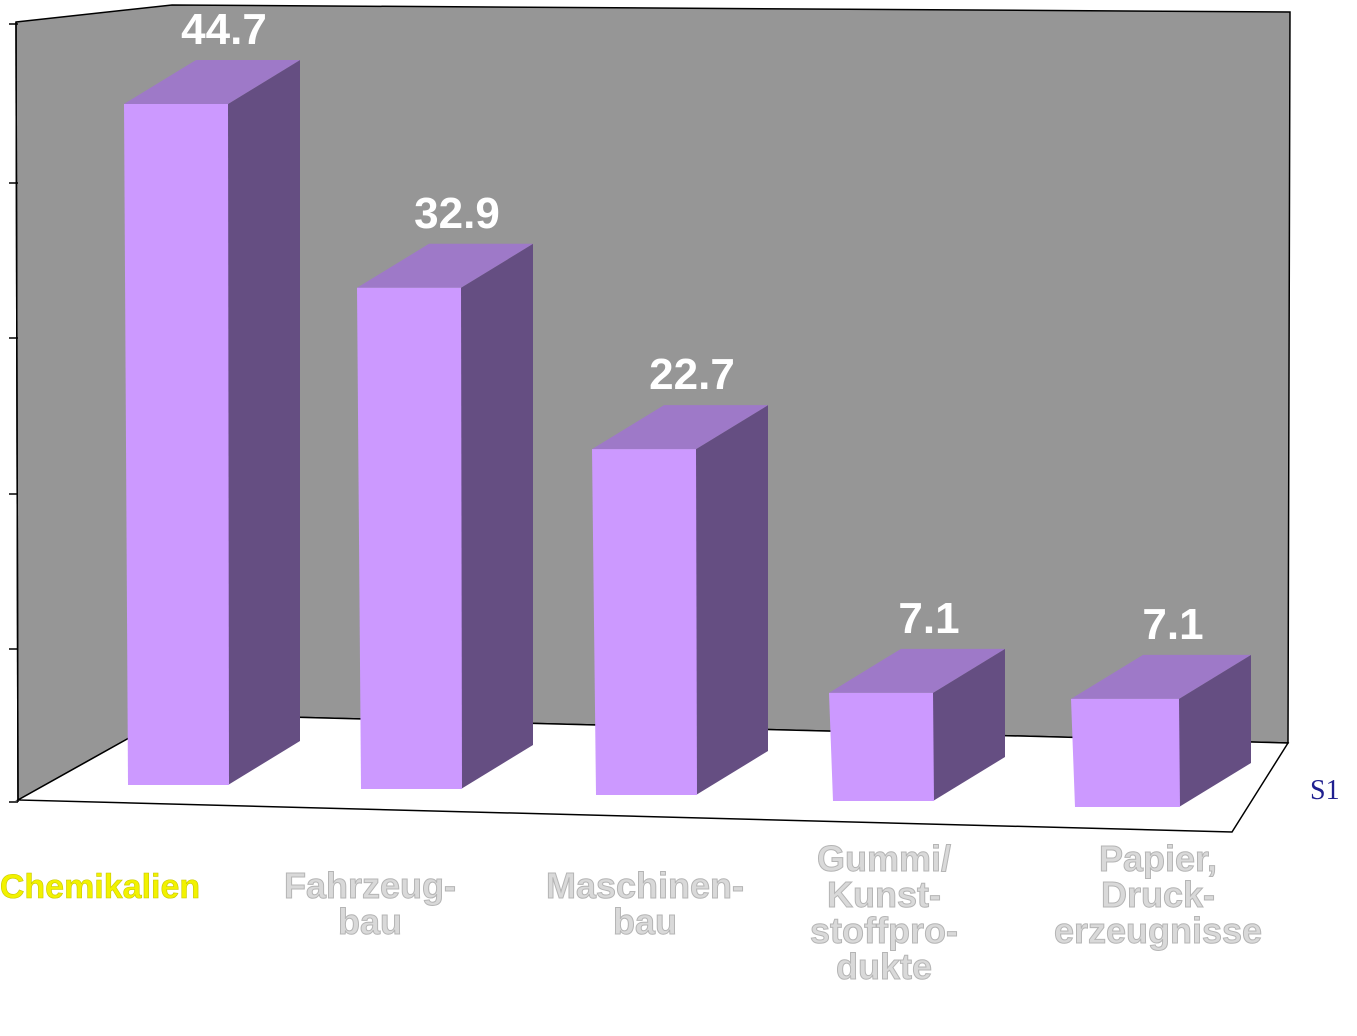 The image size is (1357, 1036). Describe the element at coordinates (17, 412) in the screenshot. I see `value-axis-line` at that location.